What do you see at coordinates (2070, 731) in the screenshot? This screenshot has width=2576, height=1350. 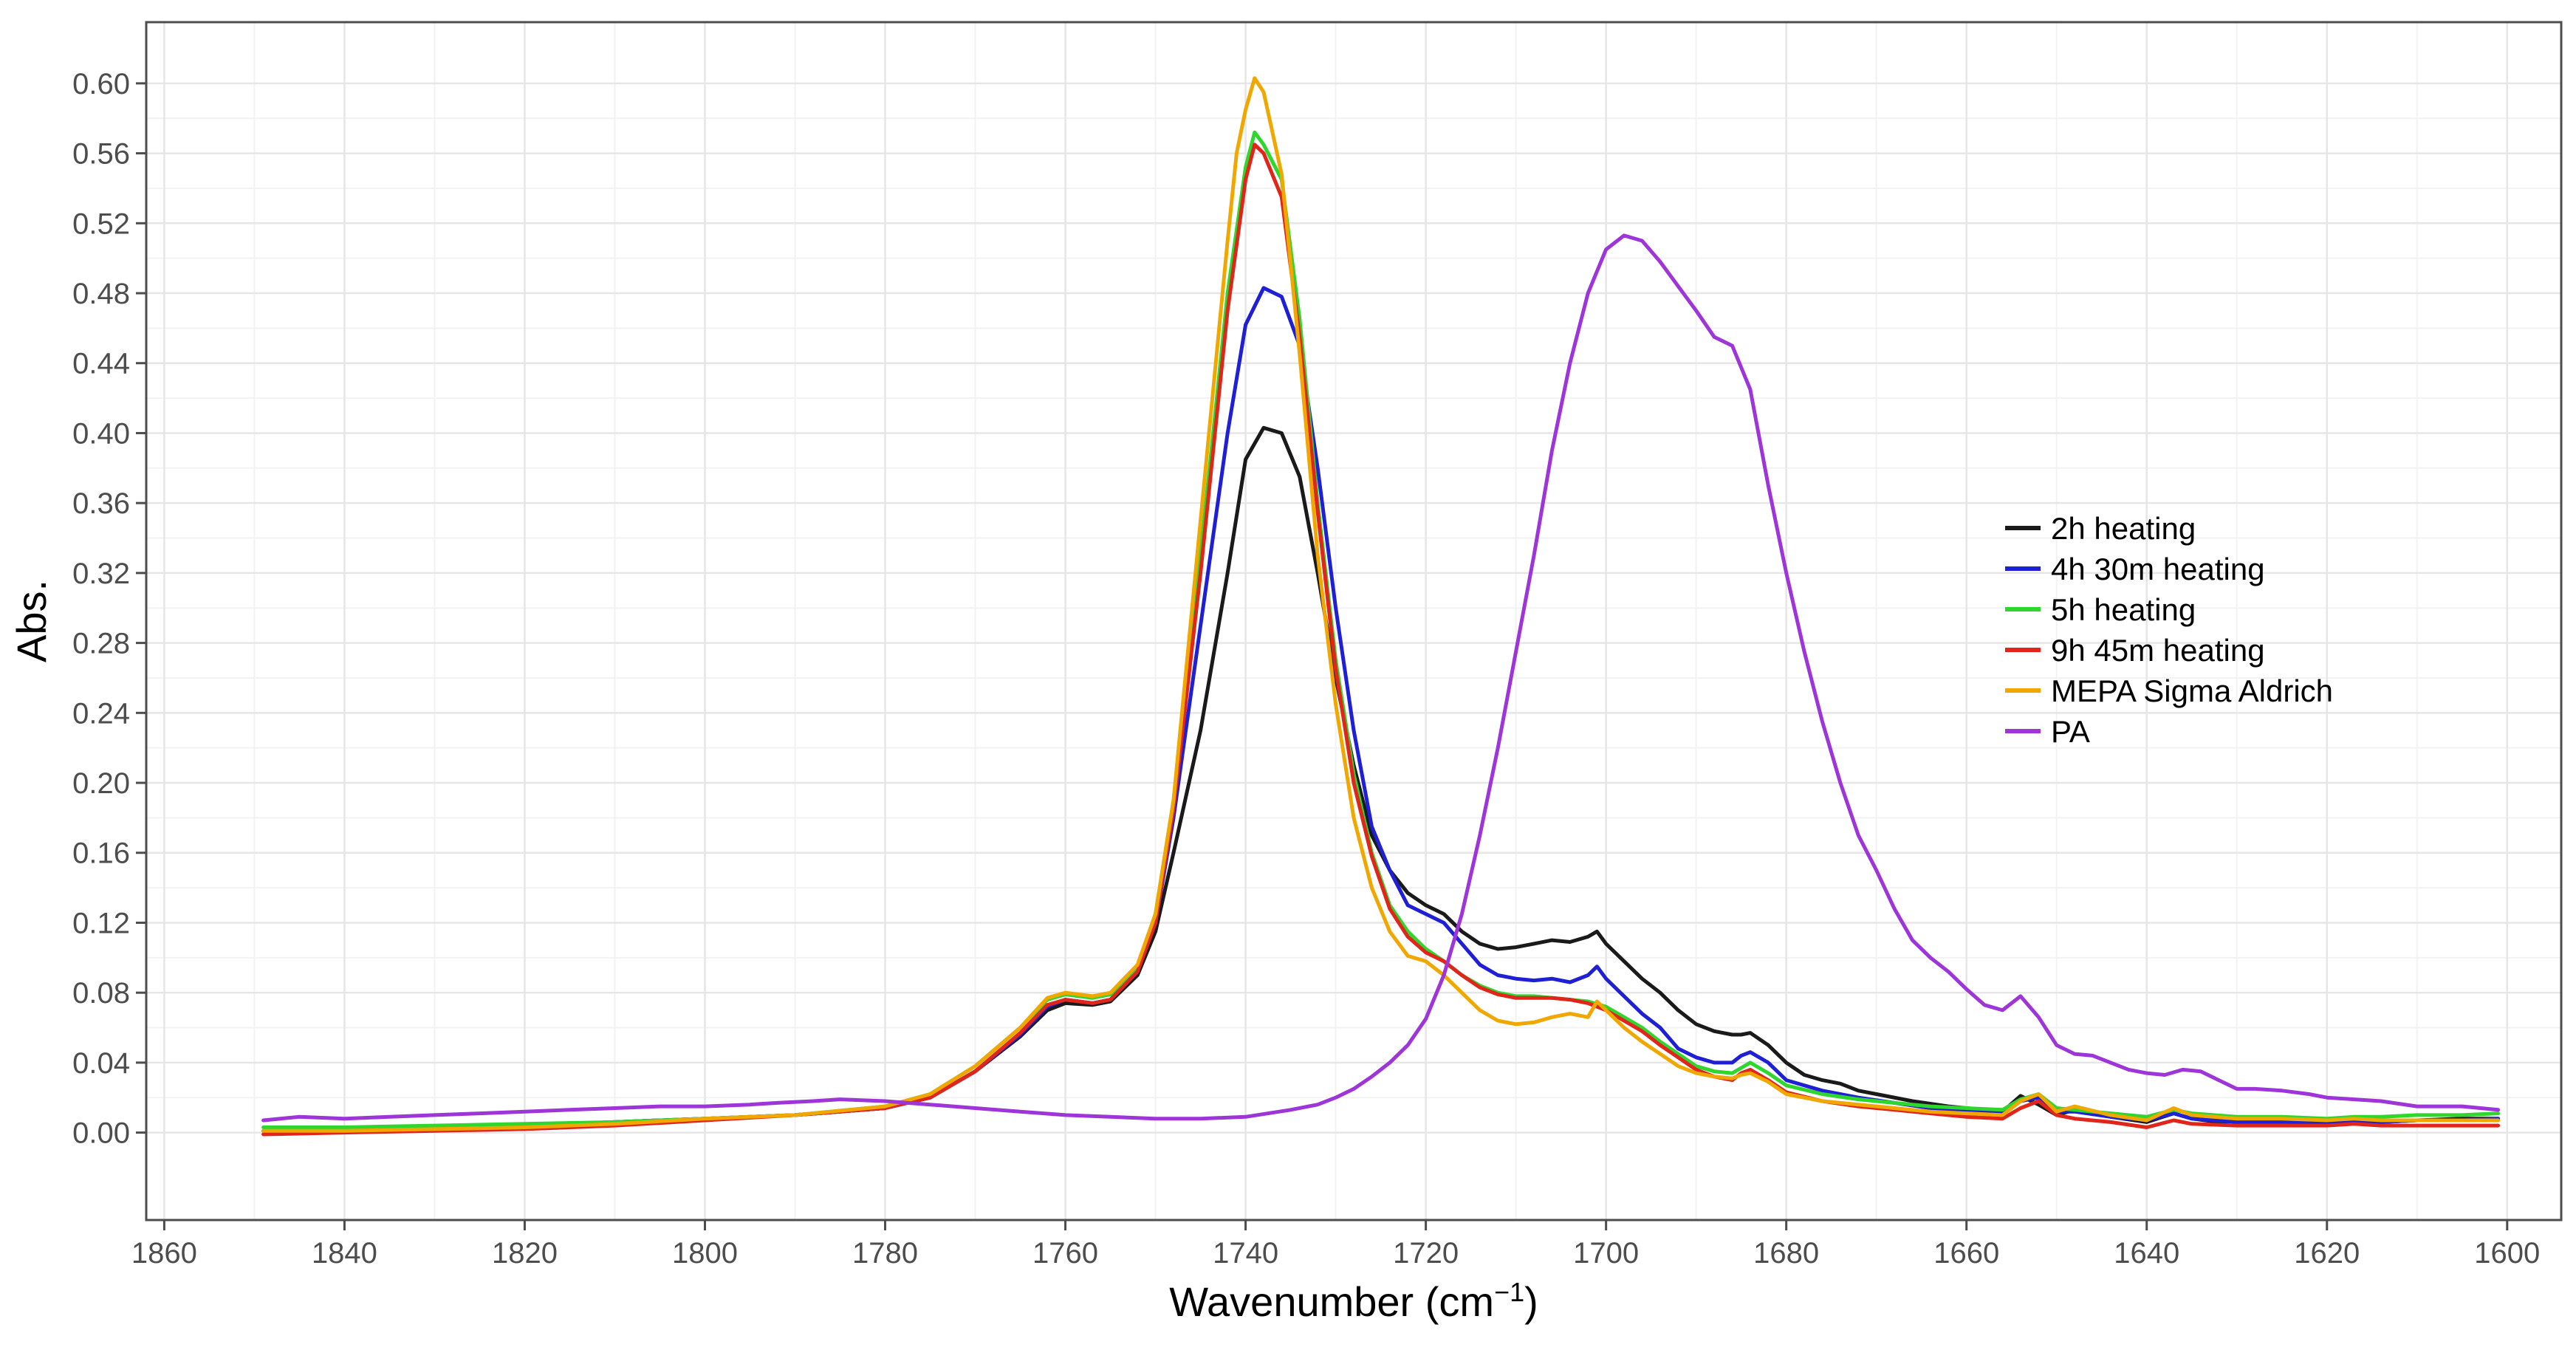 I see `legend-label: PA` at bounding box center [2070, 731].